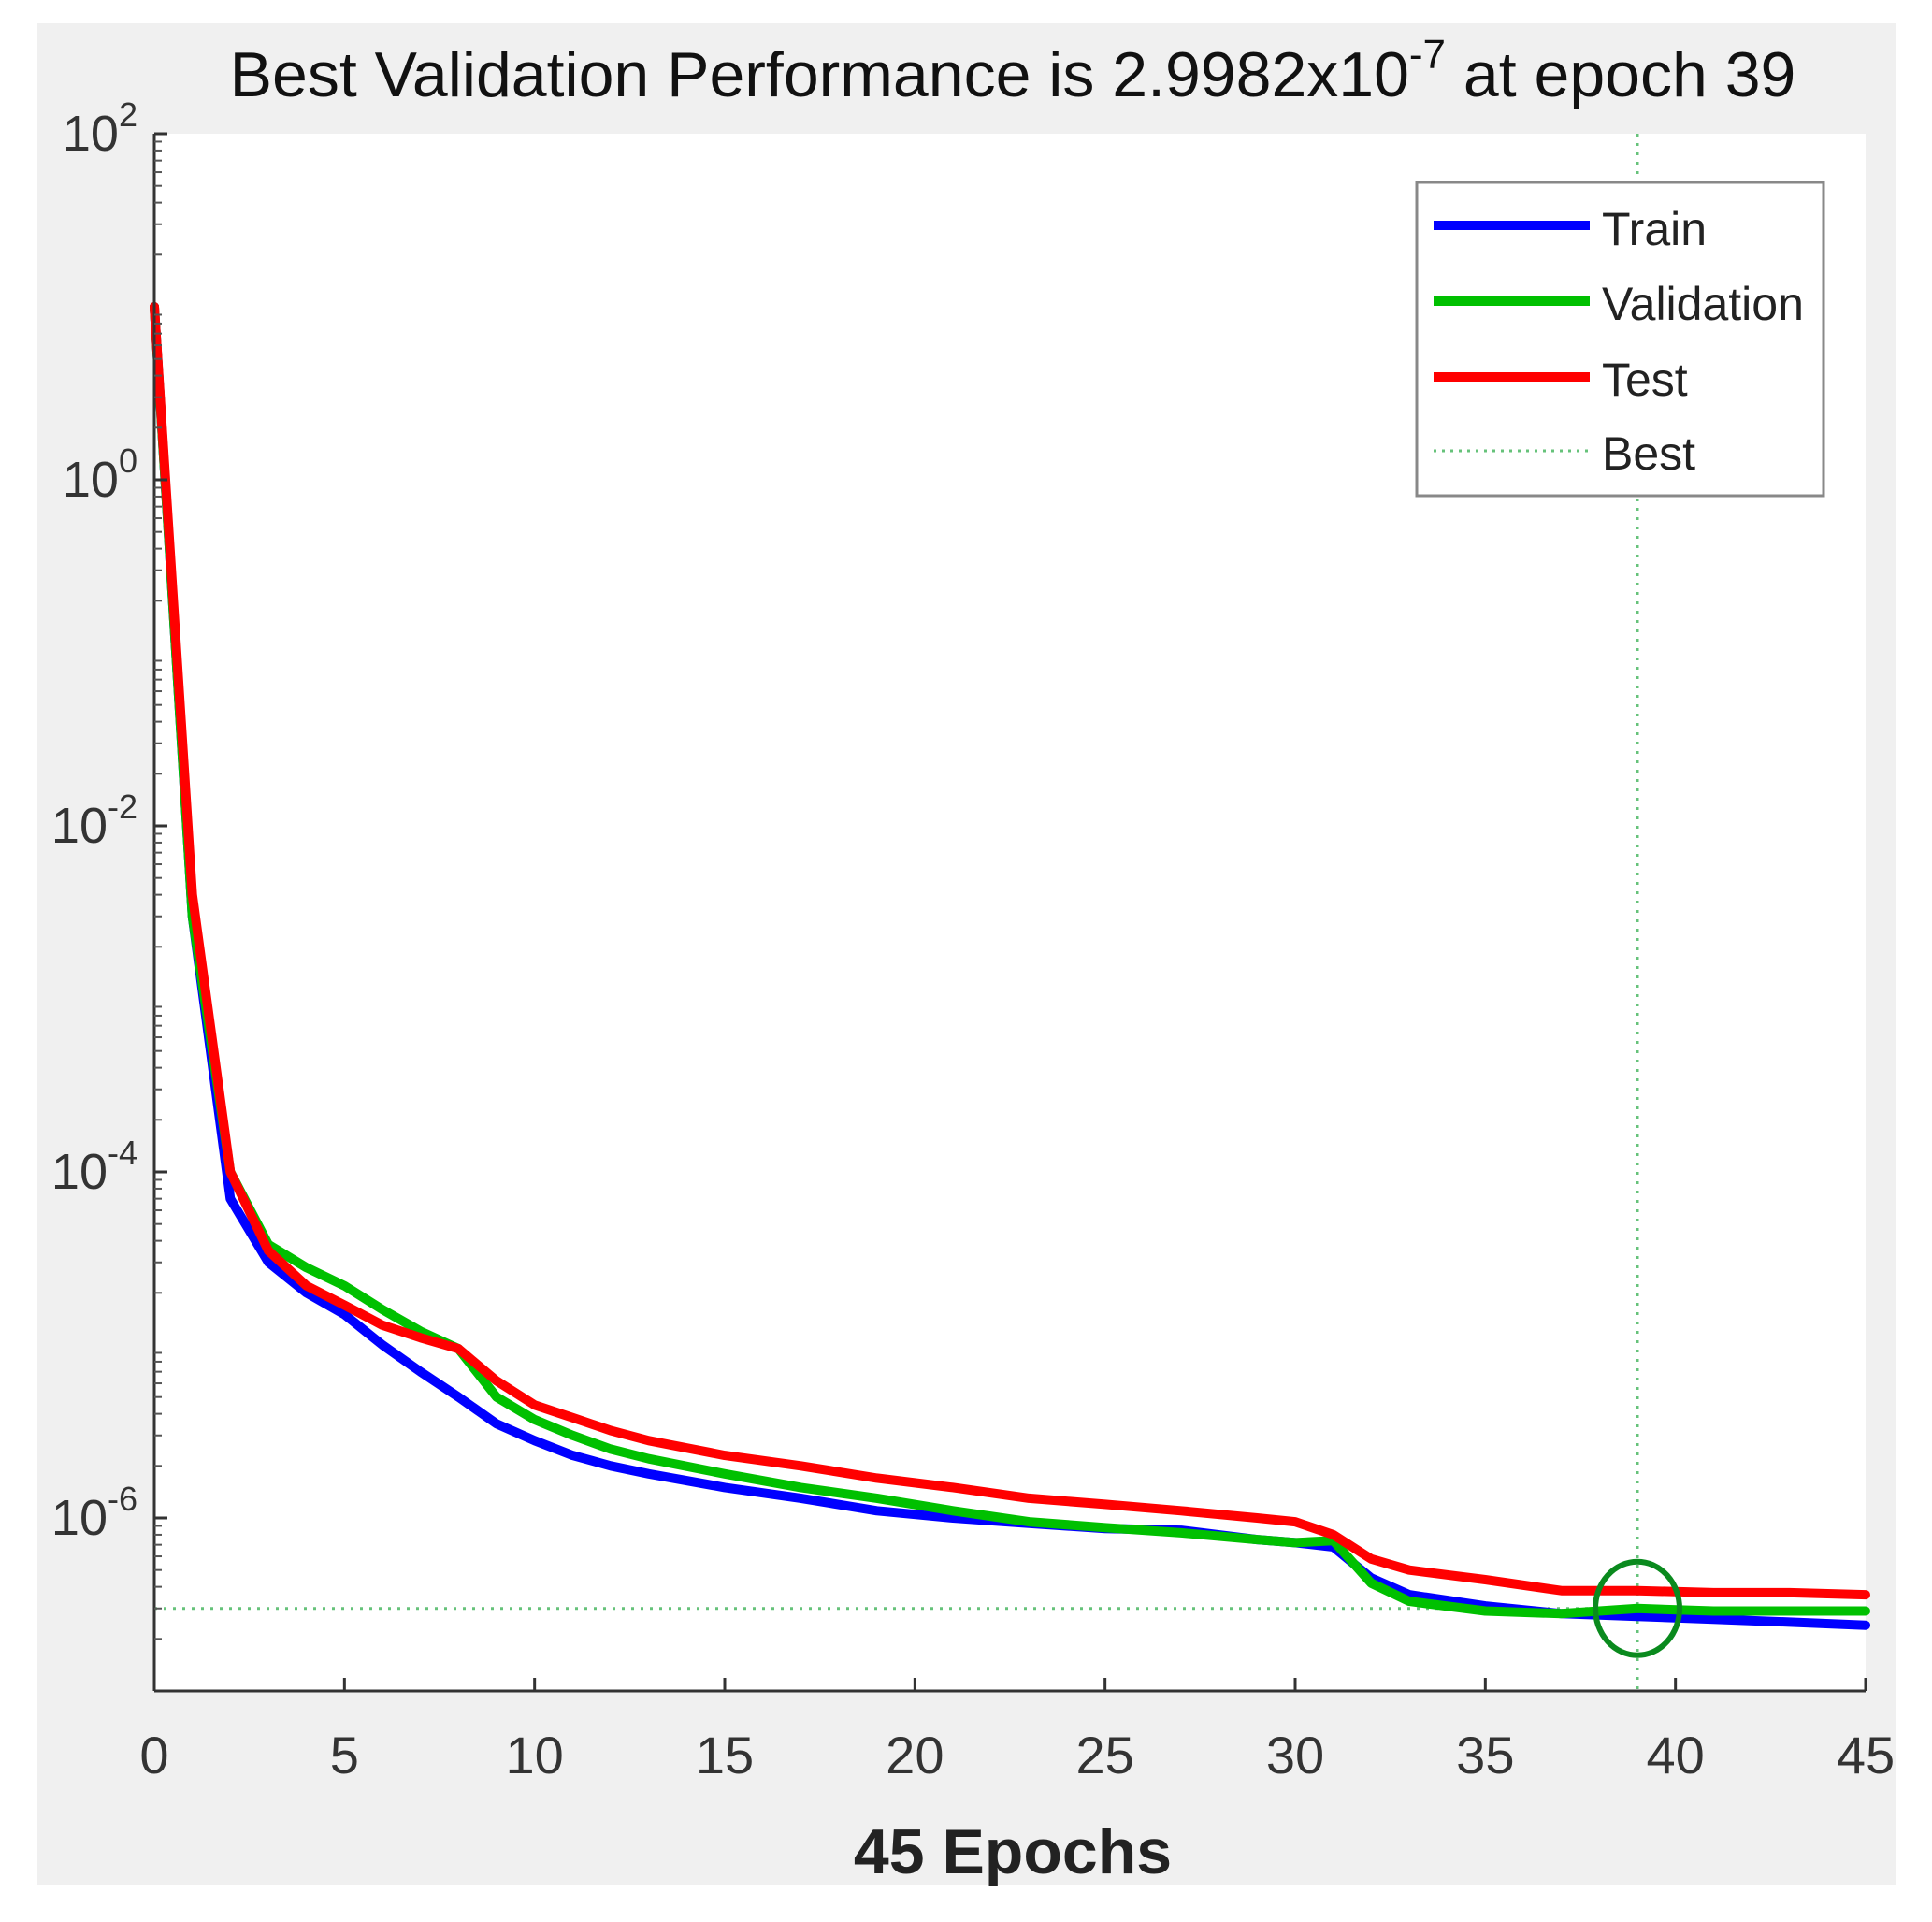 The width and height of the screenshot is (1932, 1922). I want to click on x-tick-label: 25, so click(1105, 1755).